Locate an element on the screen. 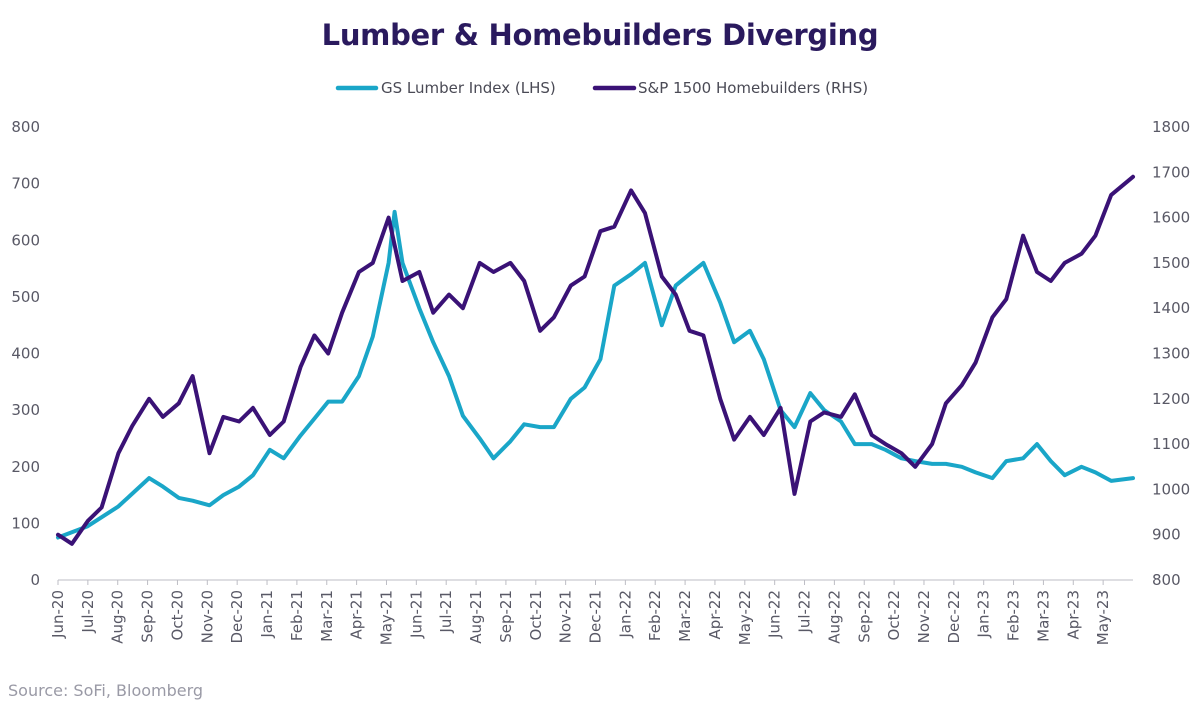 The height and width of the screenshot is (705, 1200). x-tick-label: Feb-22 is located at coordinates (655, 615).